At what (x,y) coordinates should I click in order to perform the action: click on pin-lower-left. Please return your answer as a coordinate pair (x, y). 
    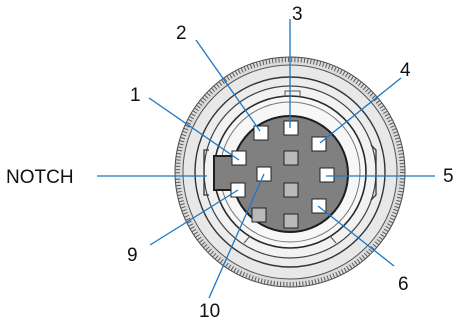
    Looking at the image, I should click on (259, 215).